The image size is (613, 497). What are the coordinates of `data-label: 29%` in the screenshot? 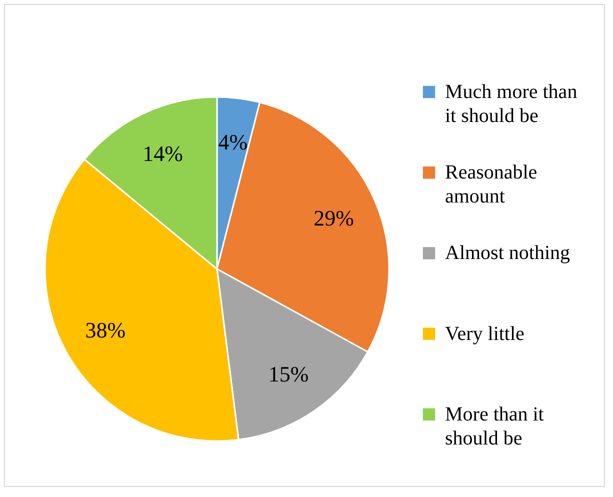 It's located at (334, 217).